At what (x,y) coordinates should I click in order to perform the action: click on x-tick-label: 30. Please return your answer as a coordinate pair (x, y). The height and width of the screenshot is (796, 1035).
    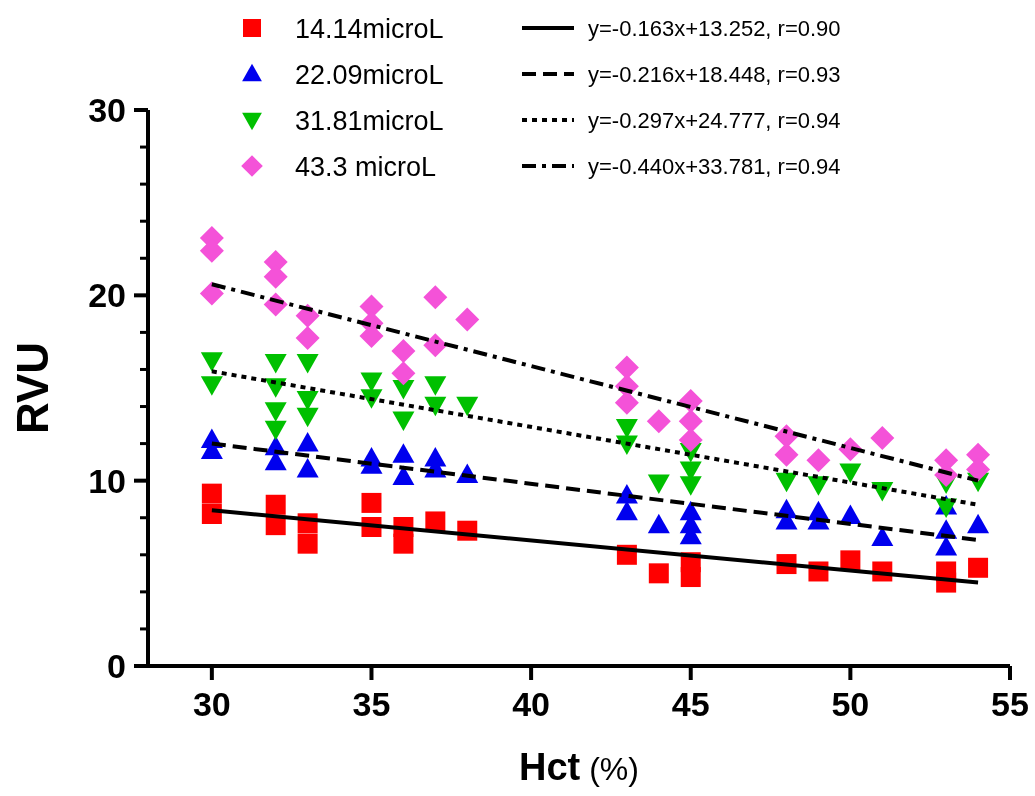
    Looking at the image, I should click on (211, 704).